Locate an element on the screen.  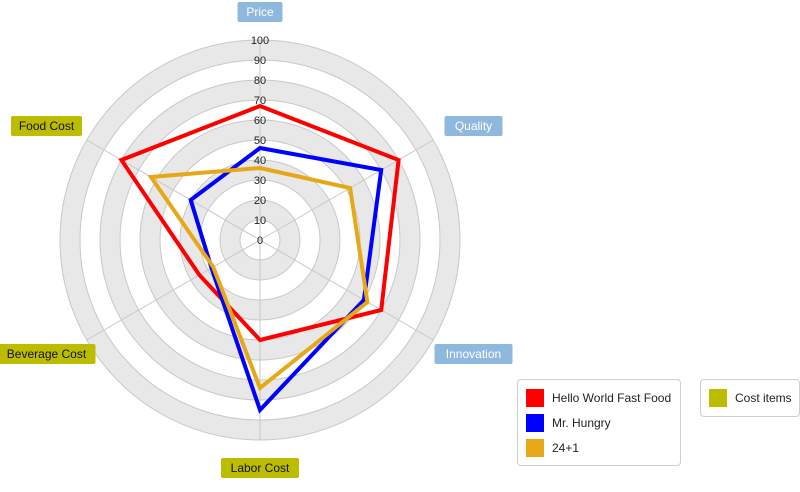
legend-item-mr-hungry: Mr. Hungry is located at coordinates (568, 423).